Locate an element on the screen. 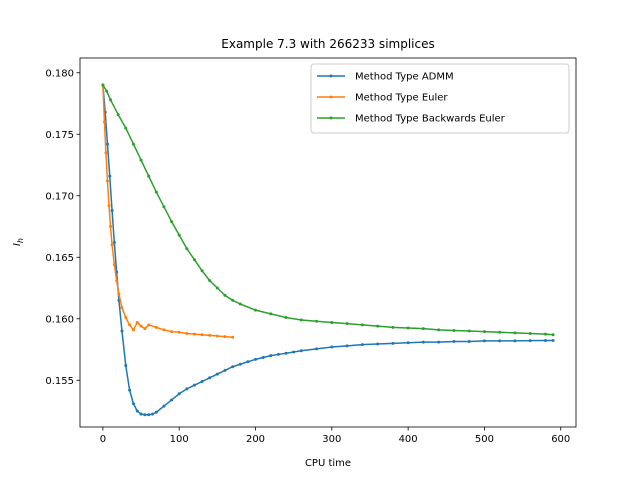 The image size is (640, 485). legend-entry: Method Type ADMM is located at coordinates (385, 77).